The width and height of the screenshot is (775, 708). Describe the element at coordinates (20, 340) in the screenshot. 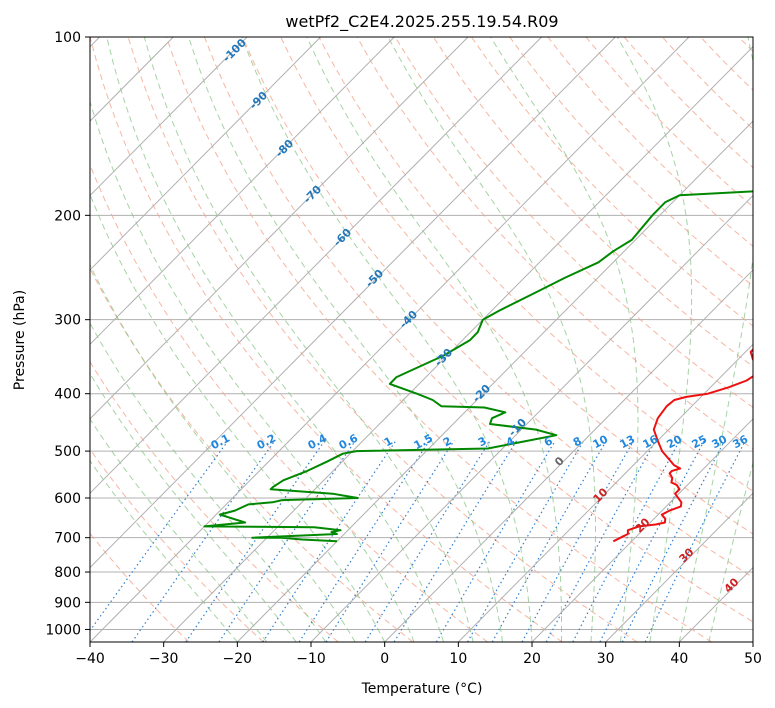

I see `y-axis-title: Pressure (hPa)` at that location.